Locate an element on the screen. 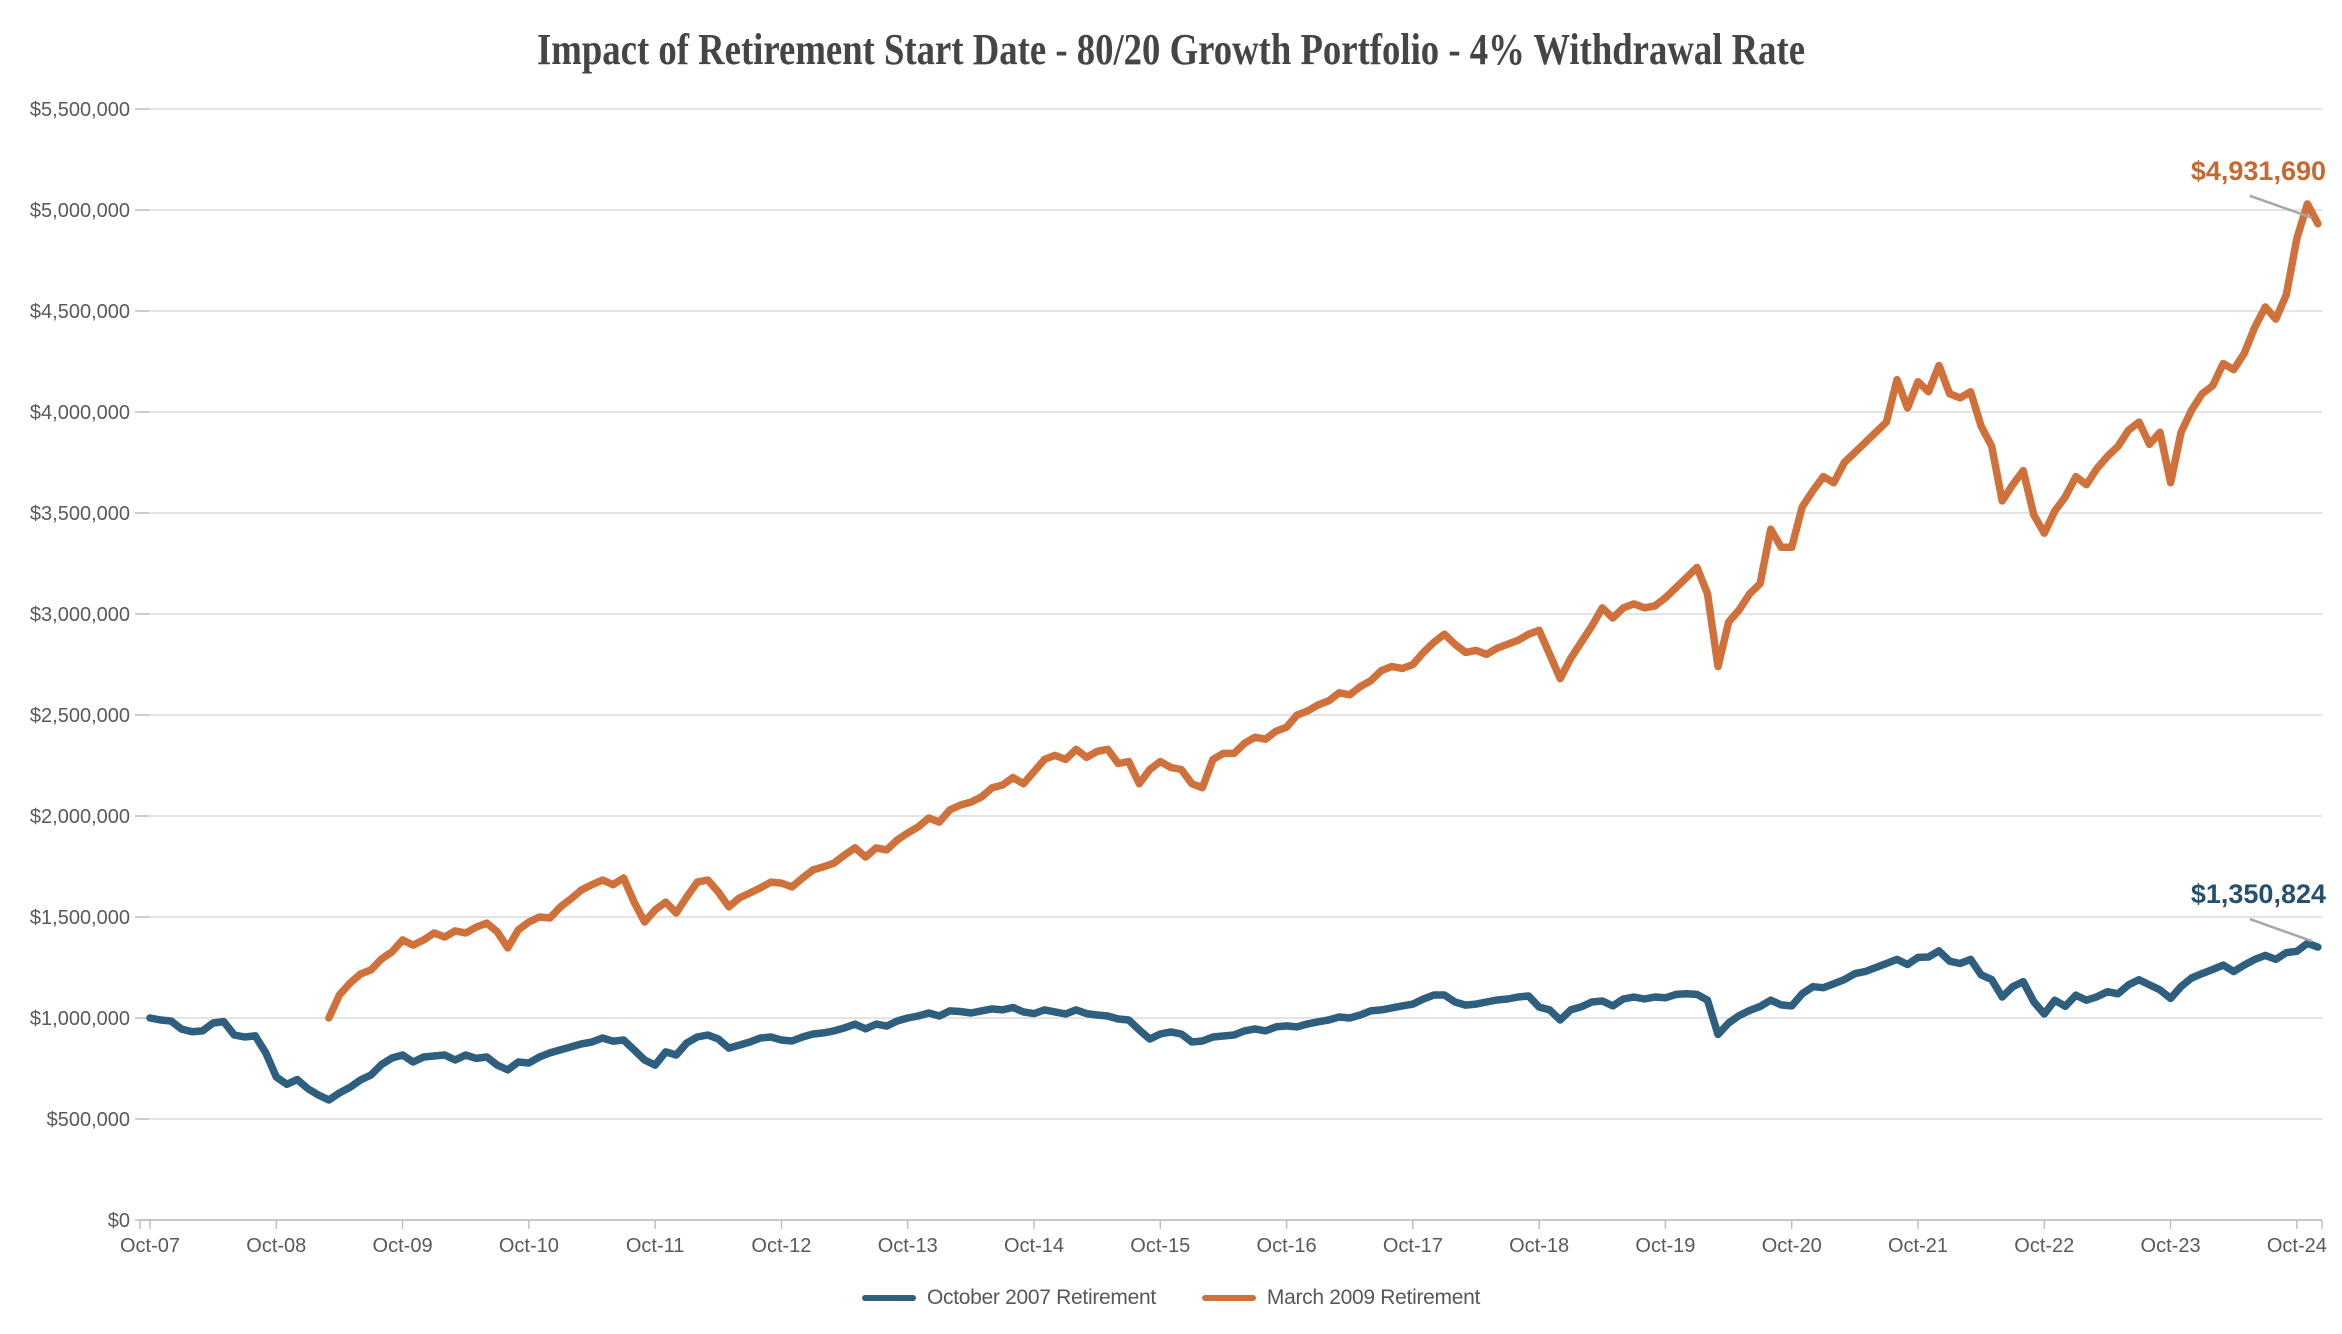  x-tick-label: Oct-14 is located at coordinates (1034, 1246).